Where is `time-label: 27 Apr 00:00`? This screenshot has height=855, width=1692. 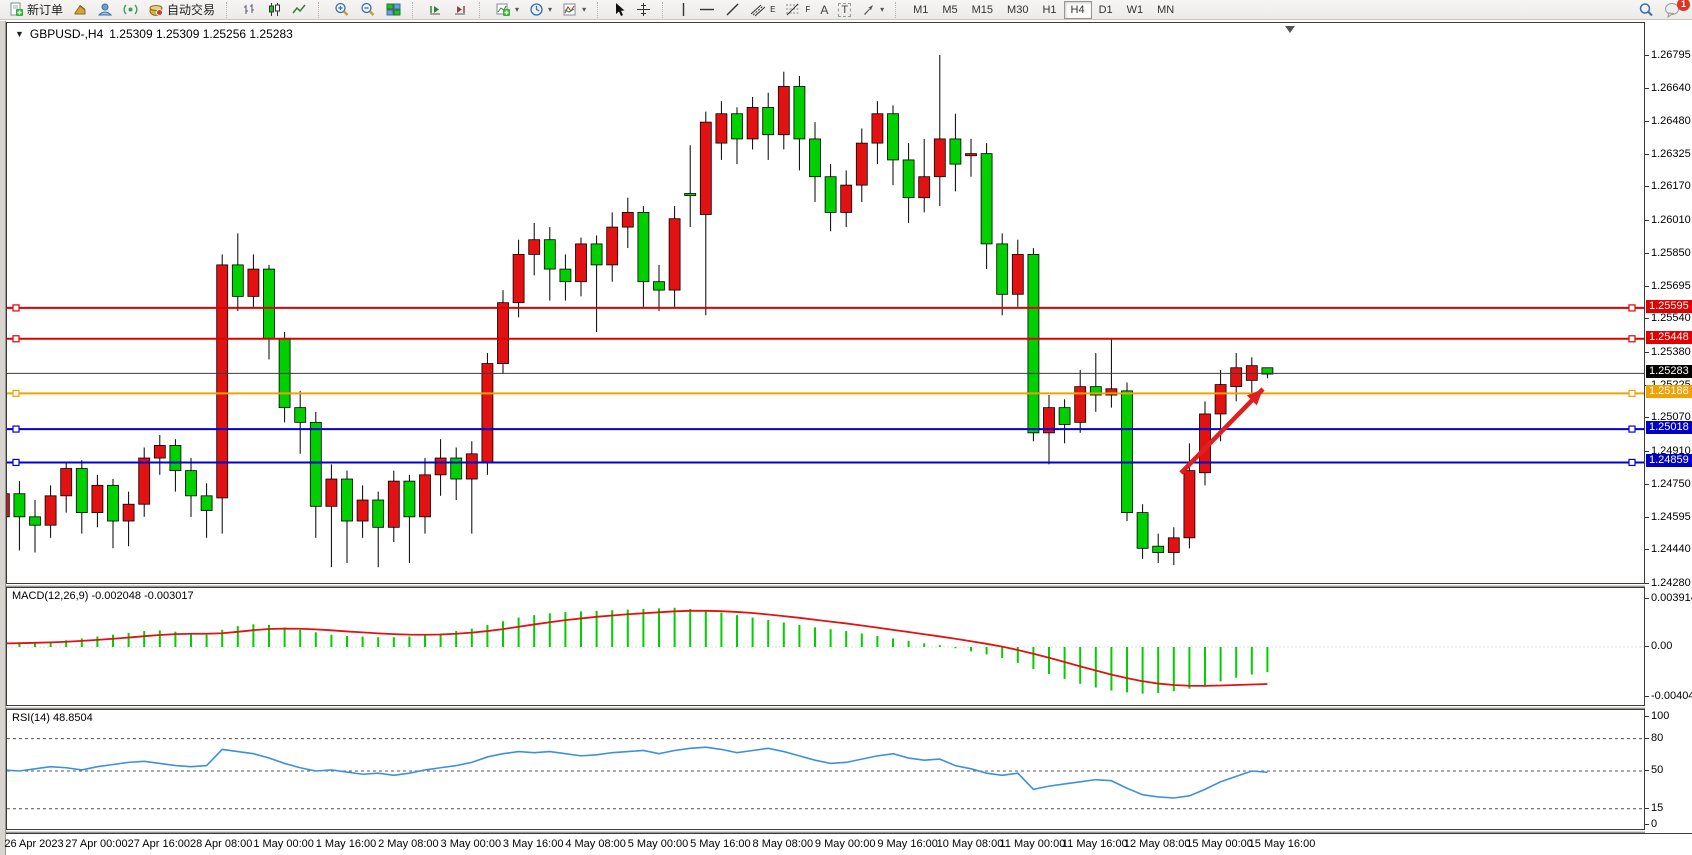 time-label: 27 Apr 00:00 is located at coordinates (96, 844).